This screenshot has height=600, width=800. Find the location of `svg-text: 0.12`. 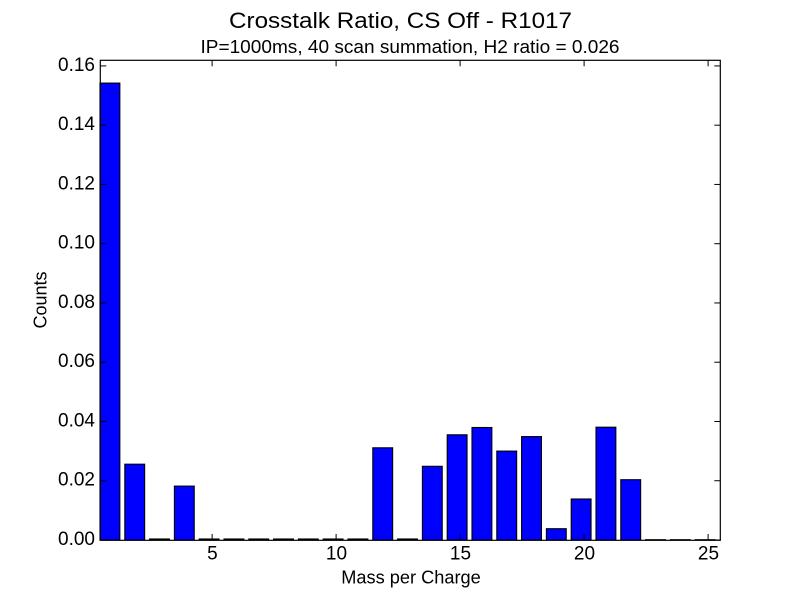

svg-text: 0.12 is located at coordinates (76, 183).